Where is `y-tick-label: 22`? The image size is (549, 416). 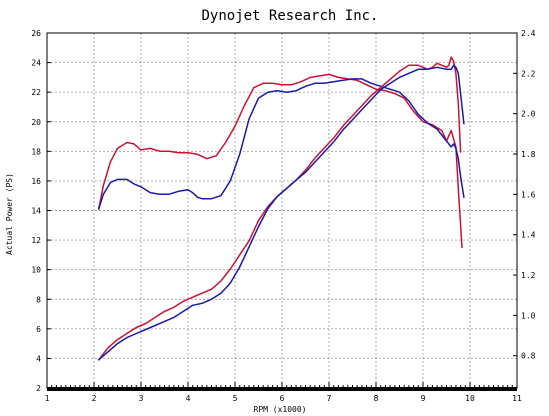 y-tick-label: 22 is located at coordinates (36, 92).